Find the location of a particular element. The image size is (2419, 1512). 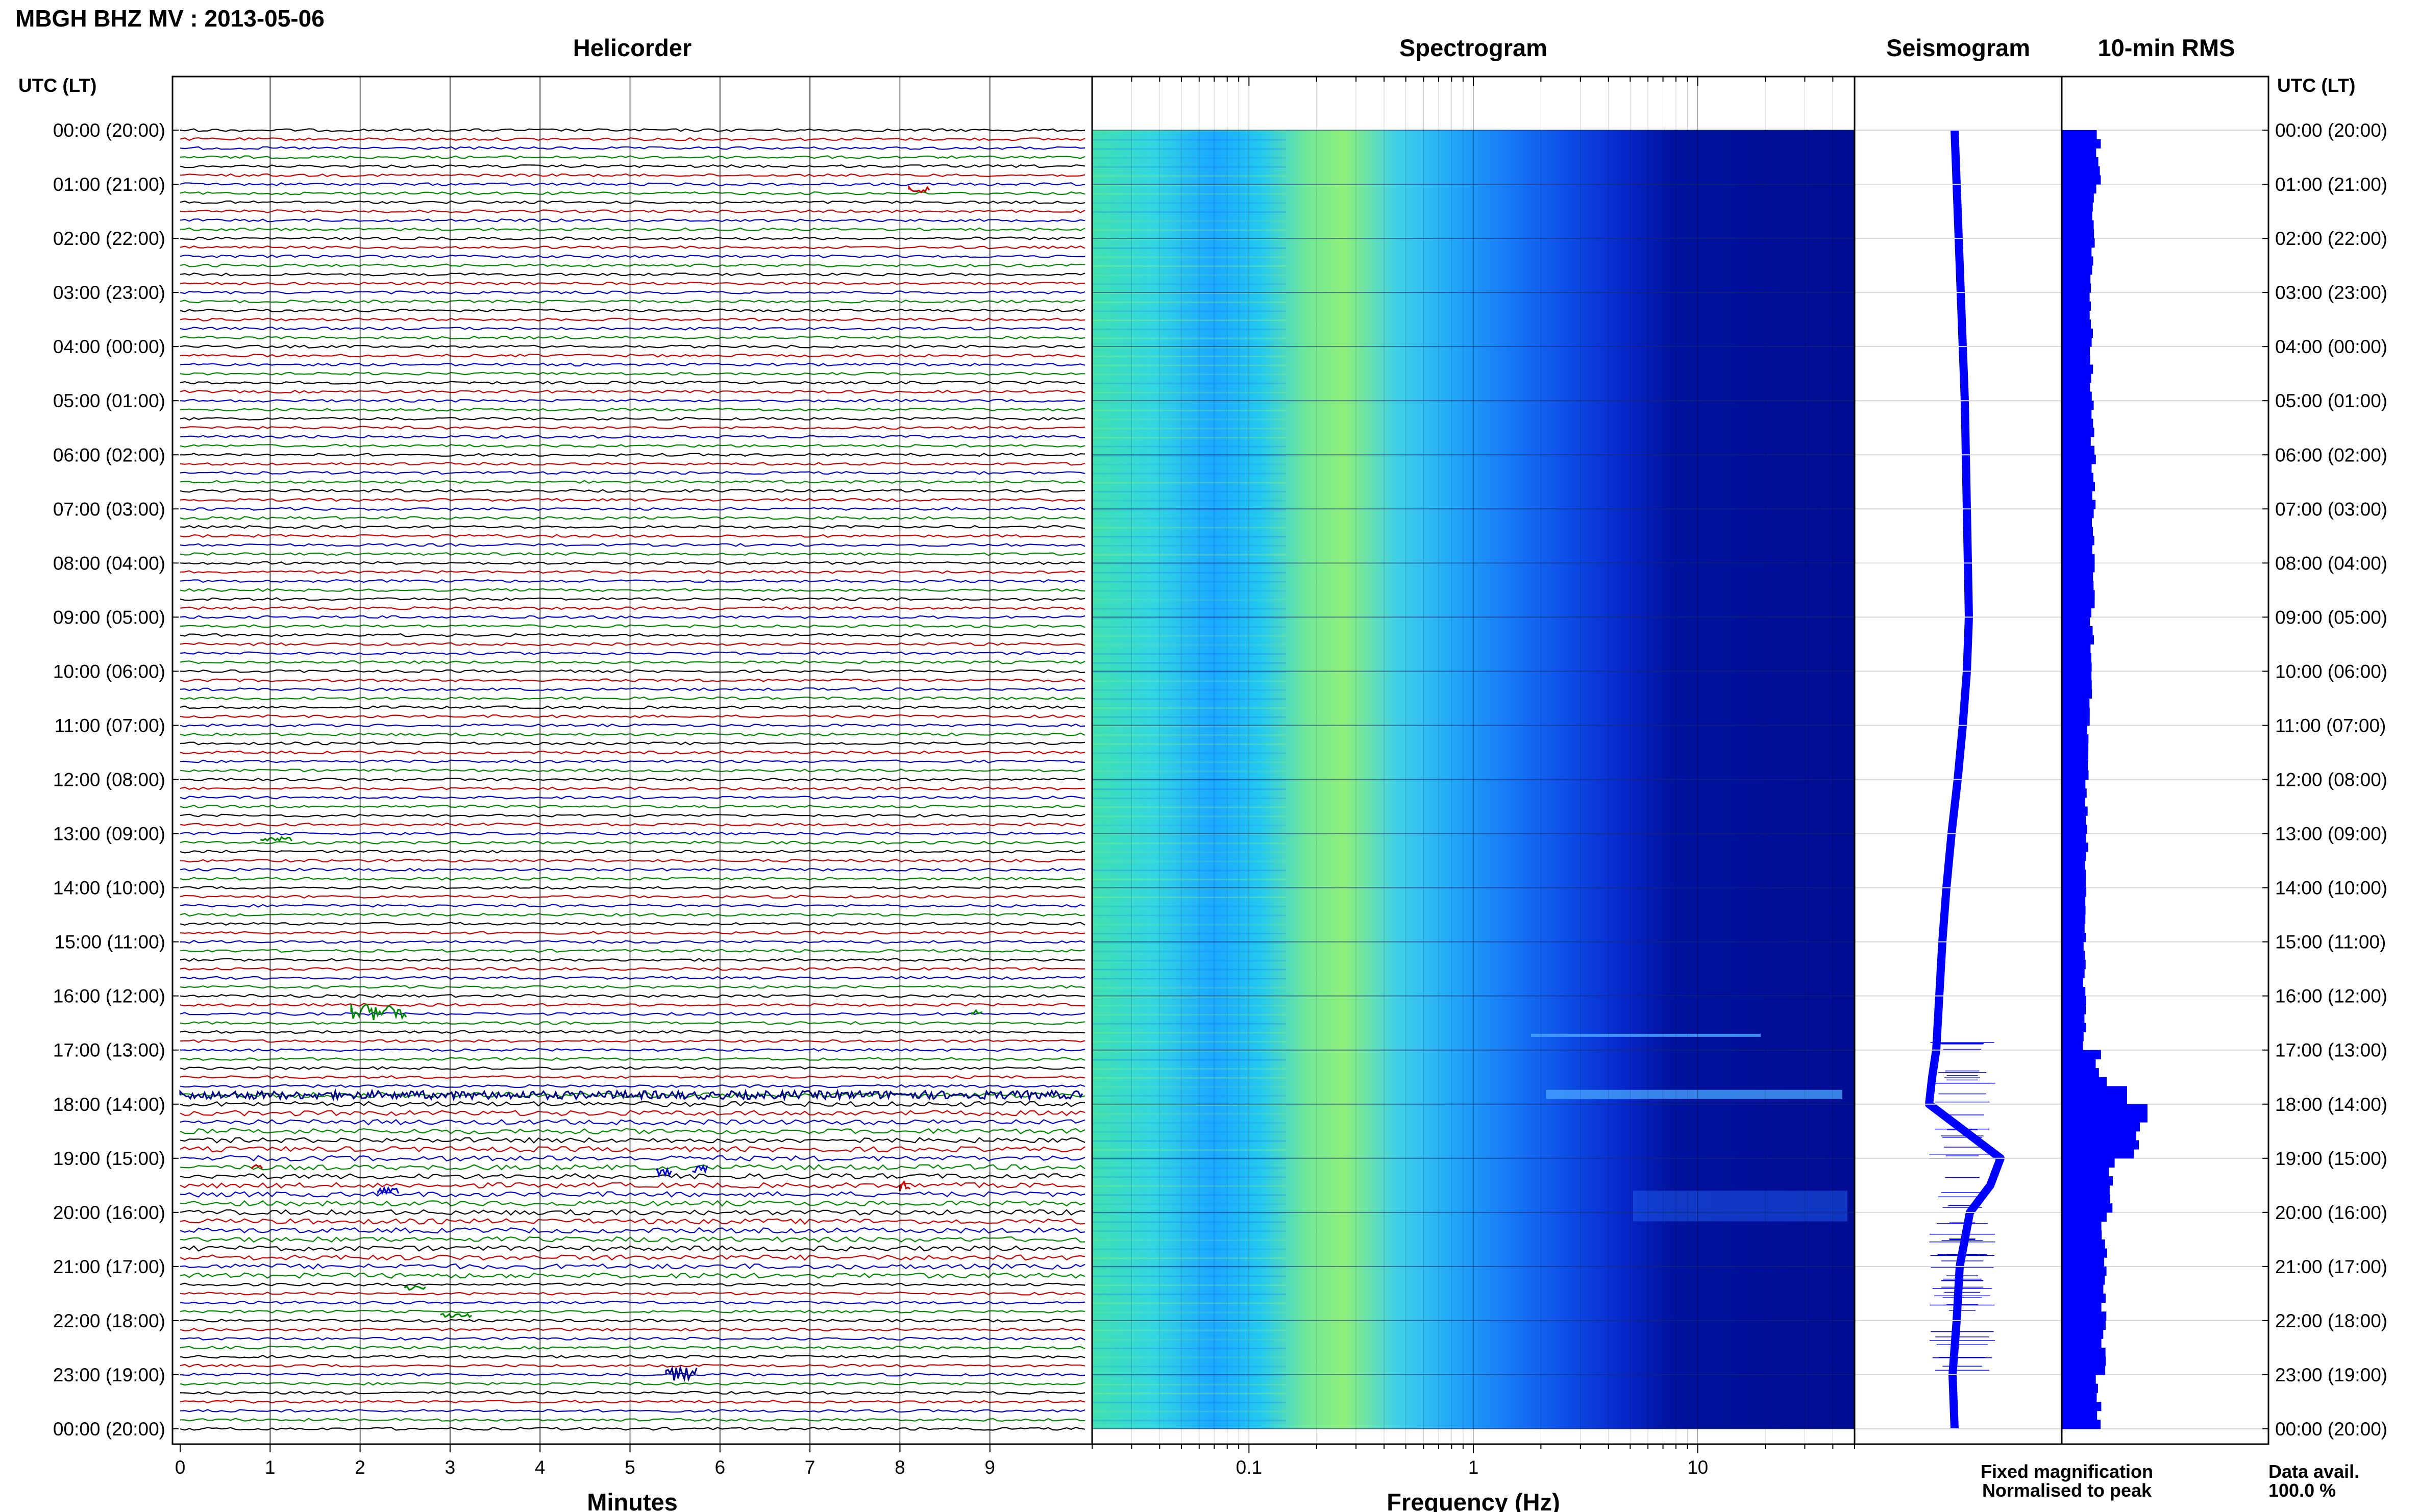

left-time-label: 08:00 (04:00) is located at coordinates (109, 563).